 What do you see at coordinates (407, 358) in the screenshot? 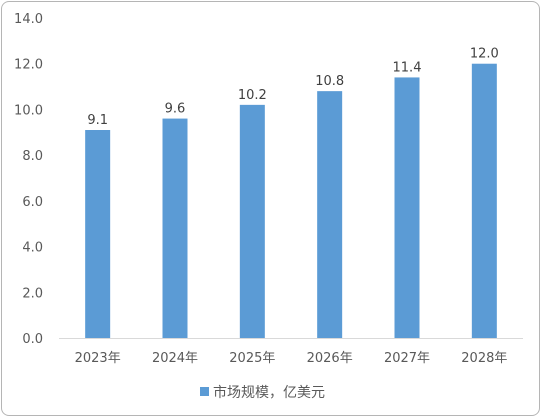
I see `x-tick-label-4: 2027年` at bounding box center [407, 358].